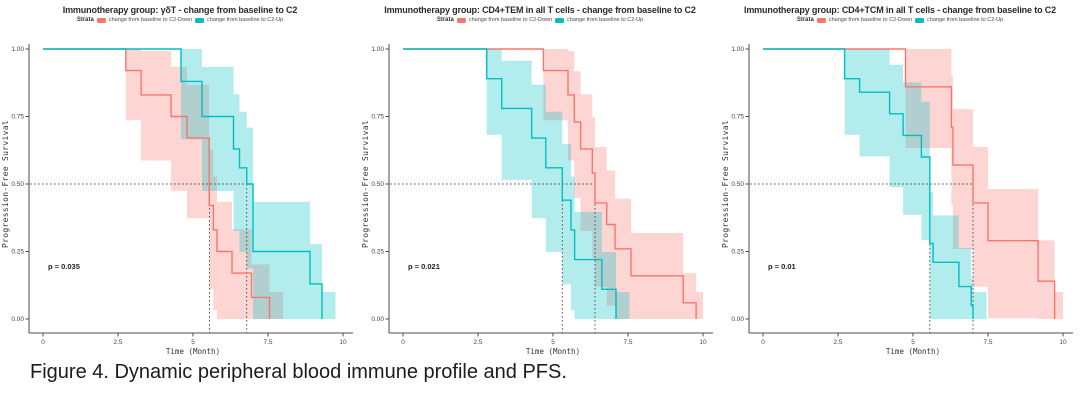 Image resolution: width=1080 pixels, height=402 pixels. Describe the element at coordinates (64, 266) in the screenshot. I see `p-value-label: p = 0.035` at that location.